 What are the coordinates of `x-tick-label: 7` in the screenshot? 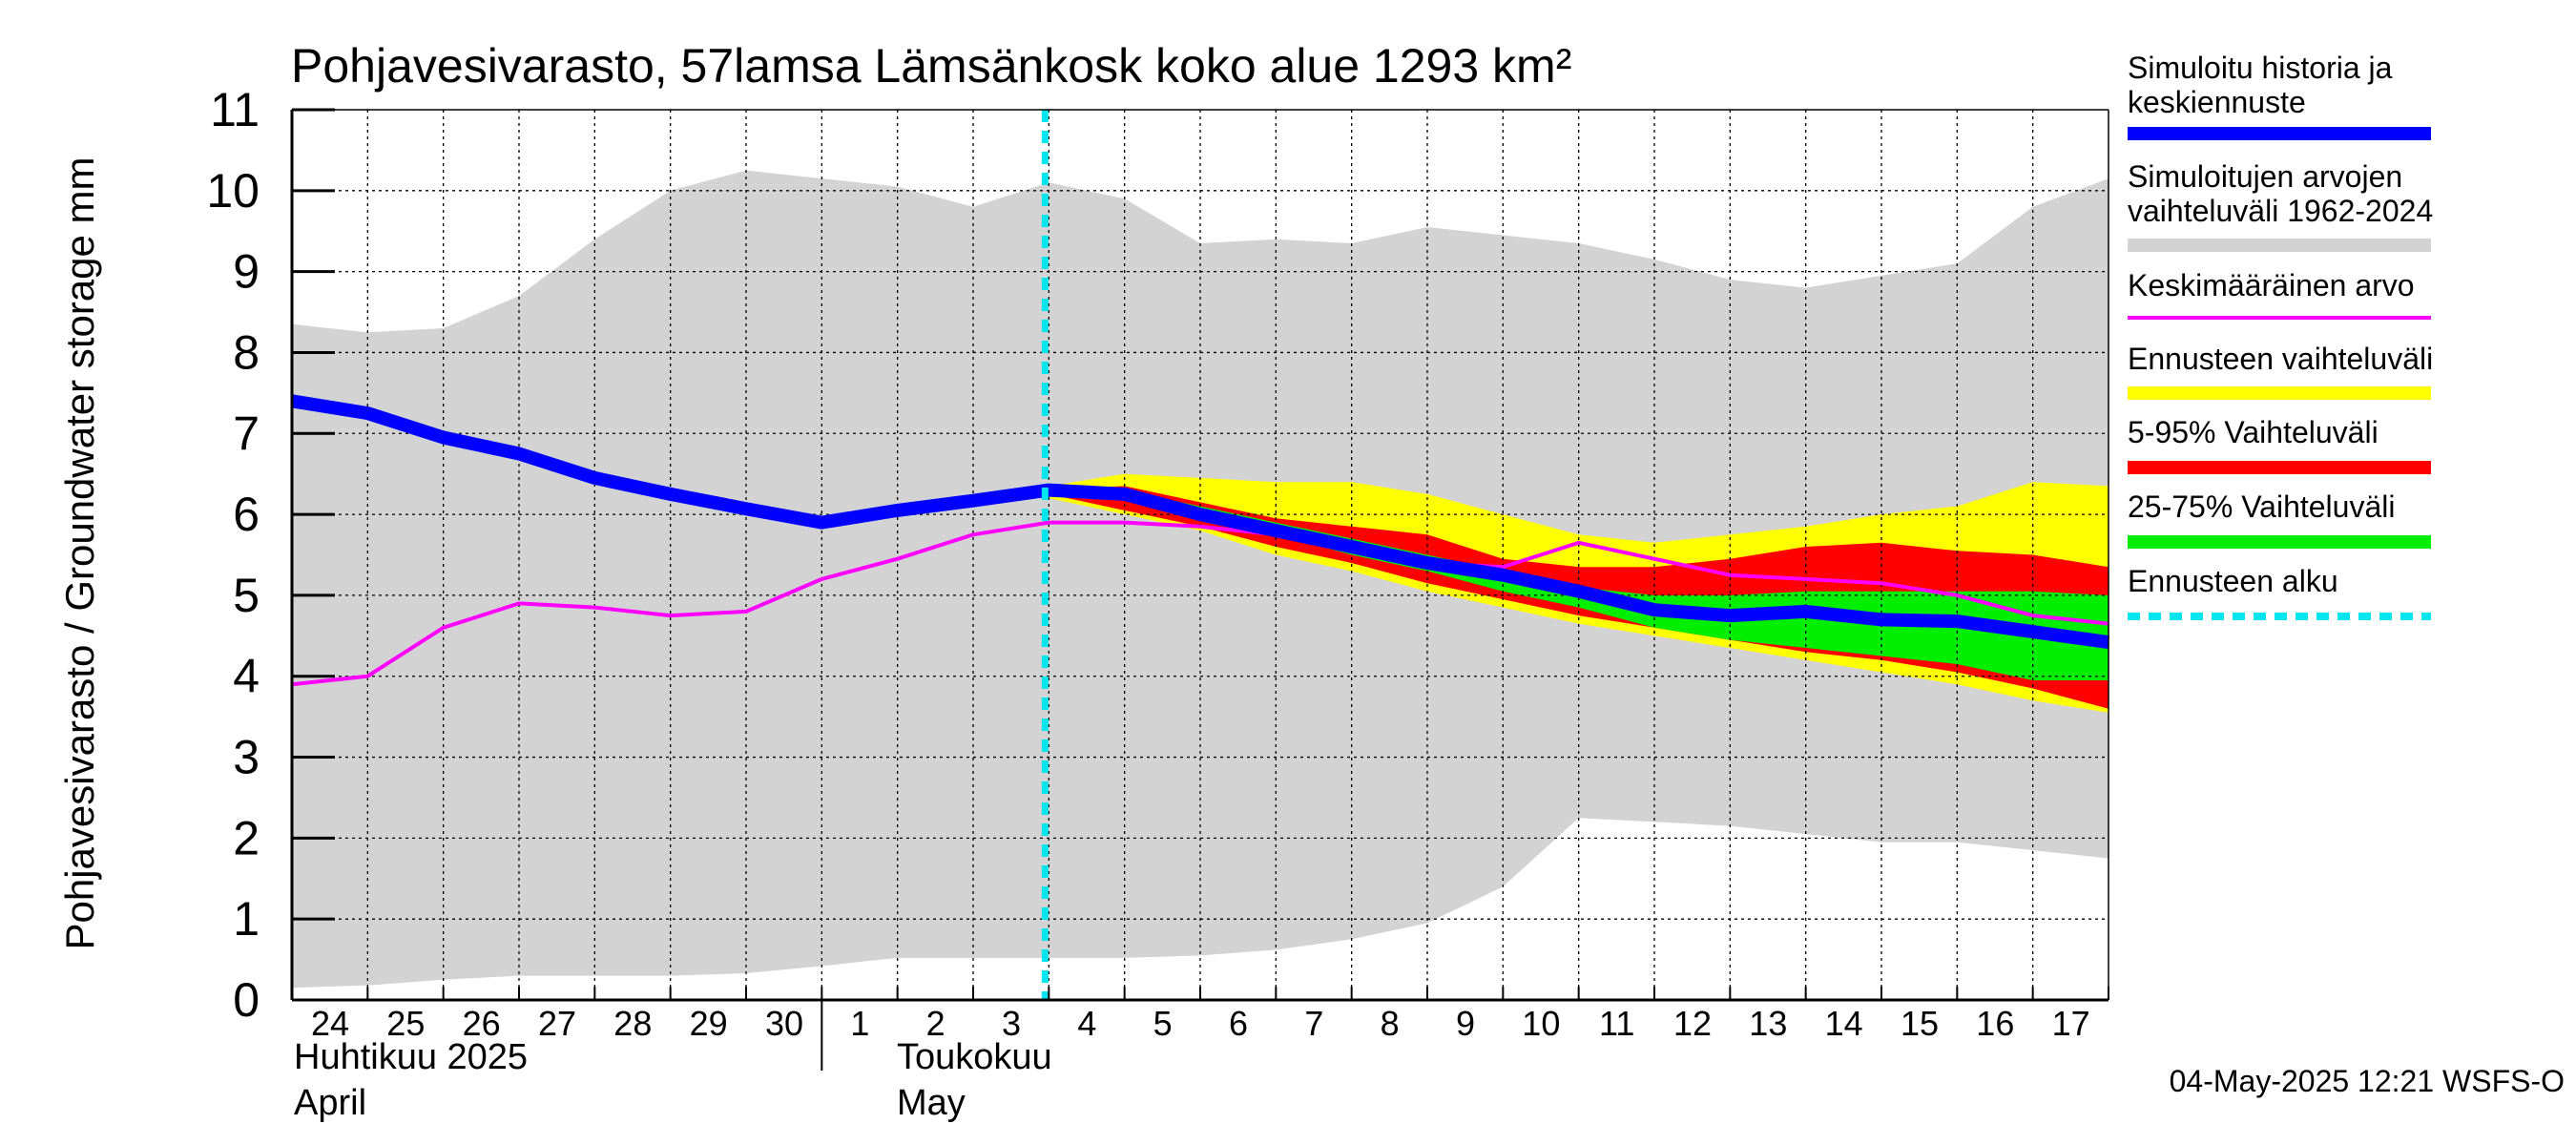 It's located at (1313, 1023).